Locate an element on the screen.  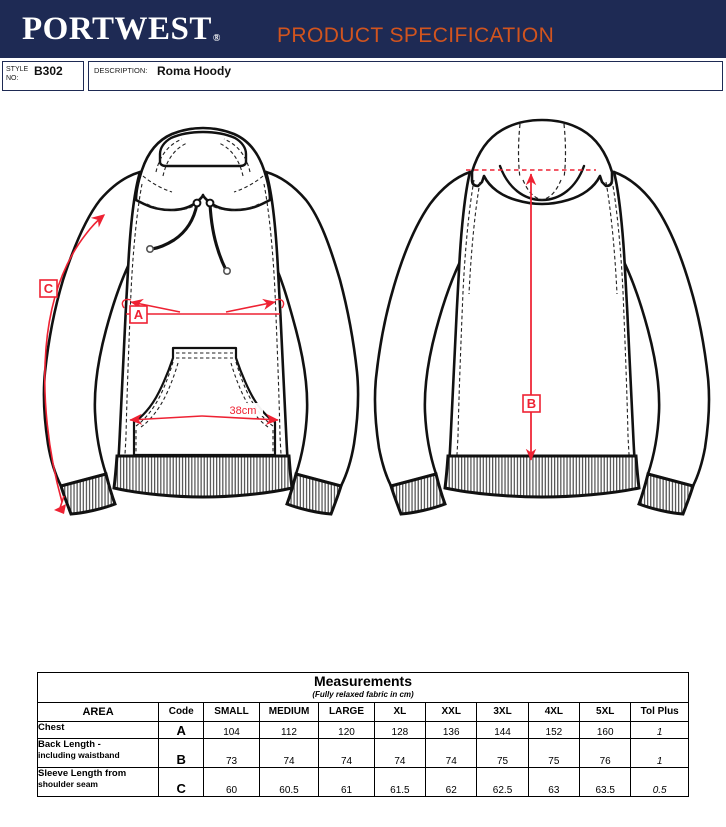
style-no-label: STYLE NO: is located at coordinates (17, 74).